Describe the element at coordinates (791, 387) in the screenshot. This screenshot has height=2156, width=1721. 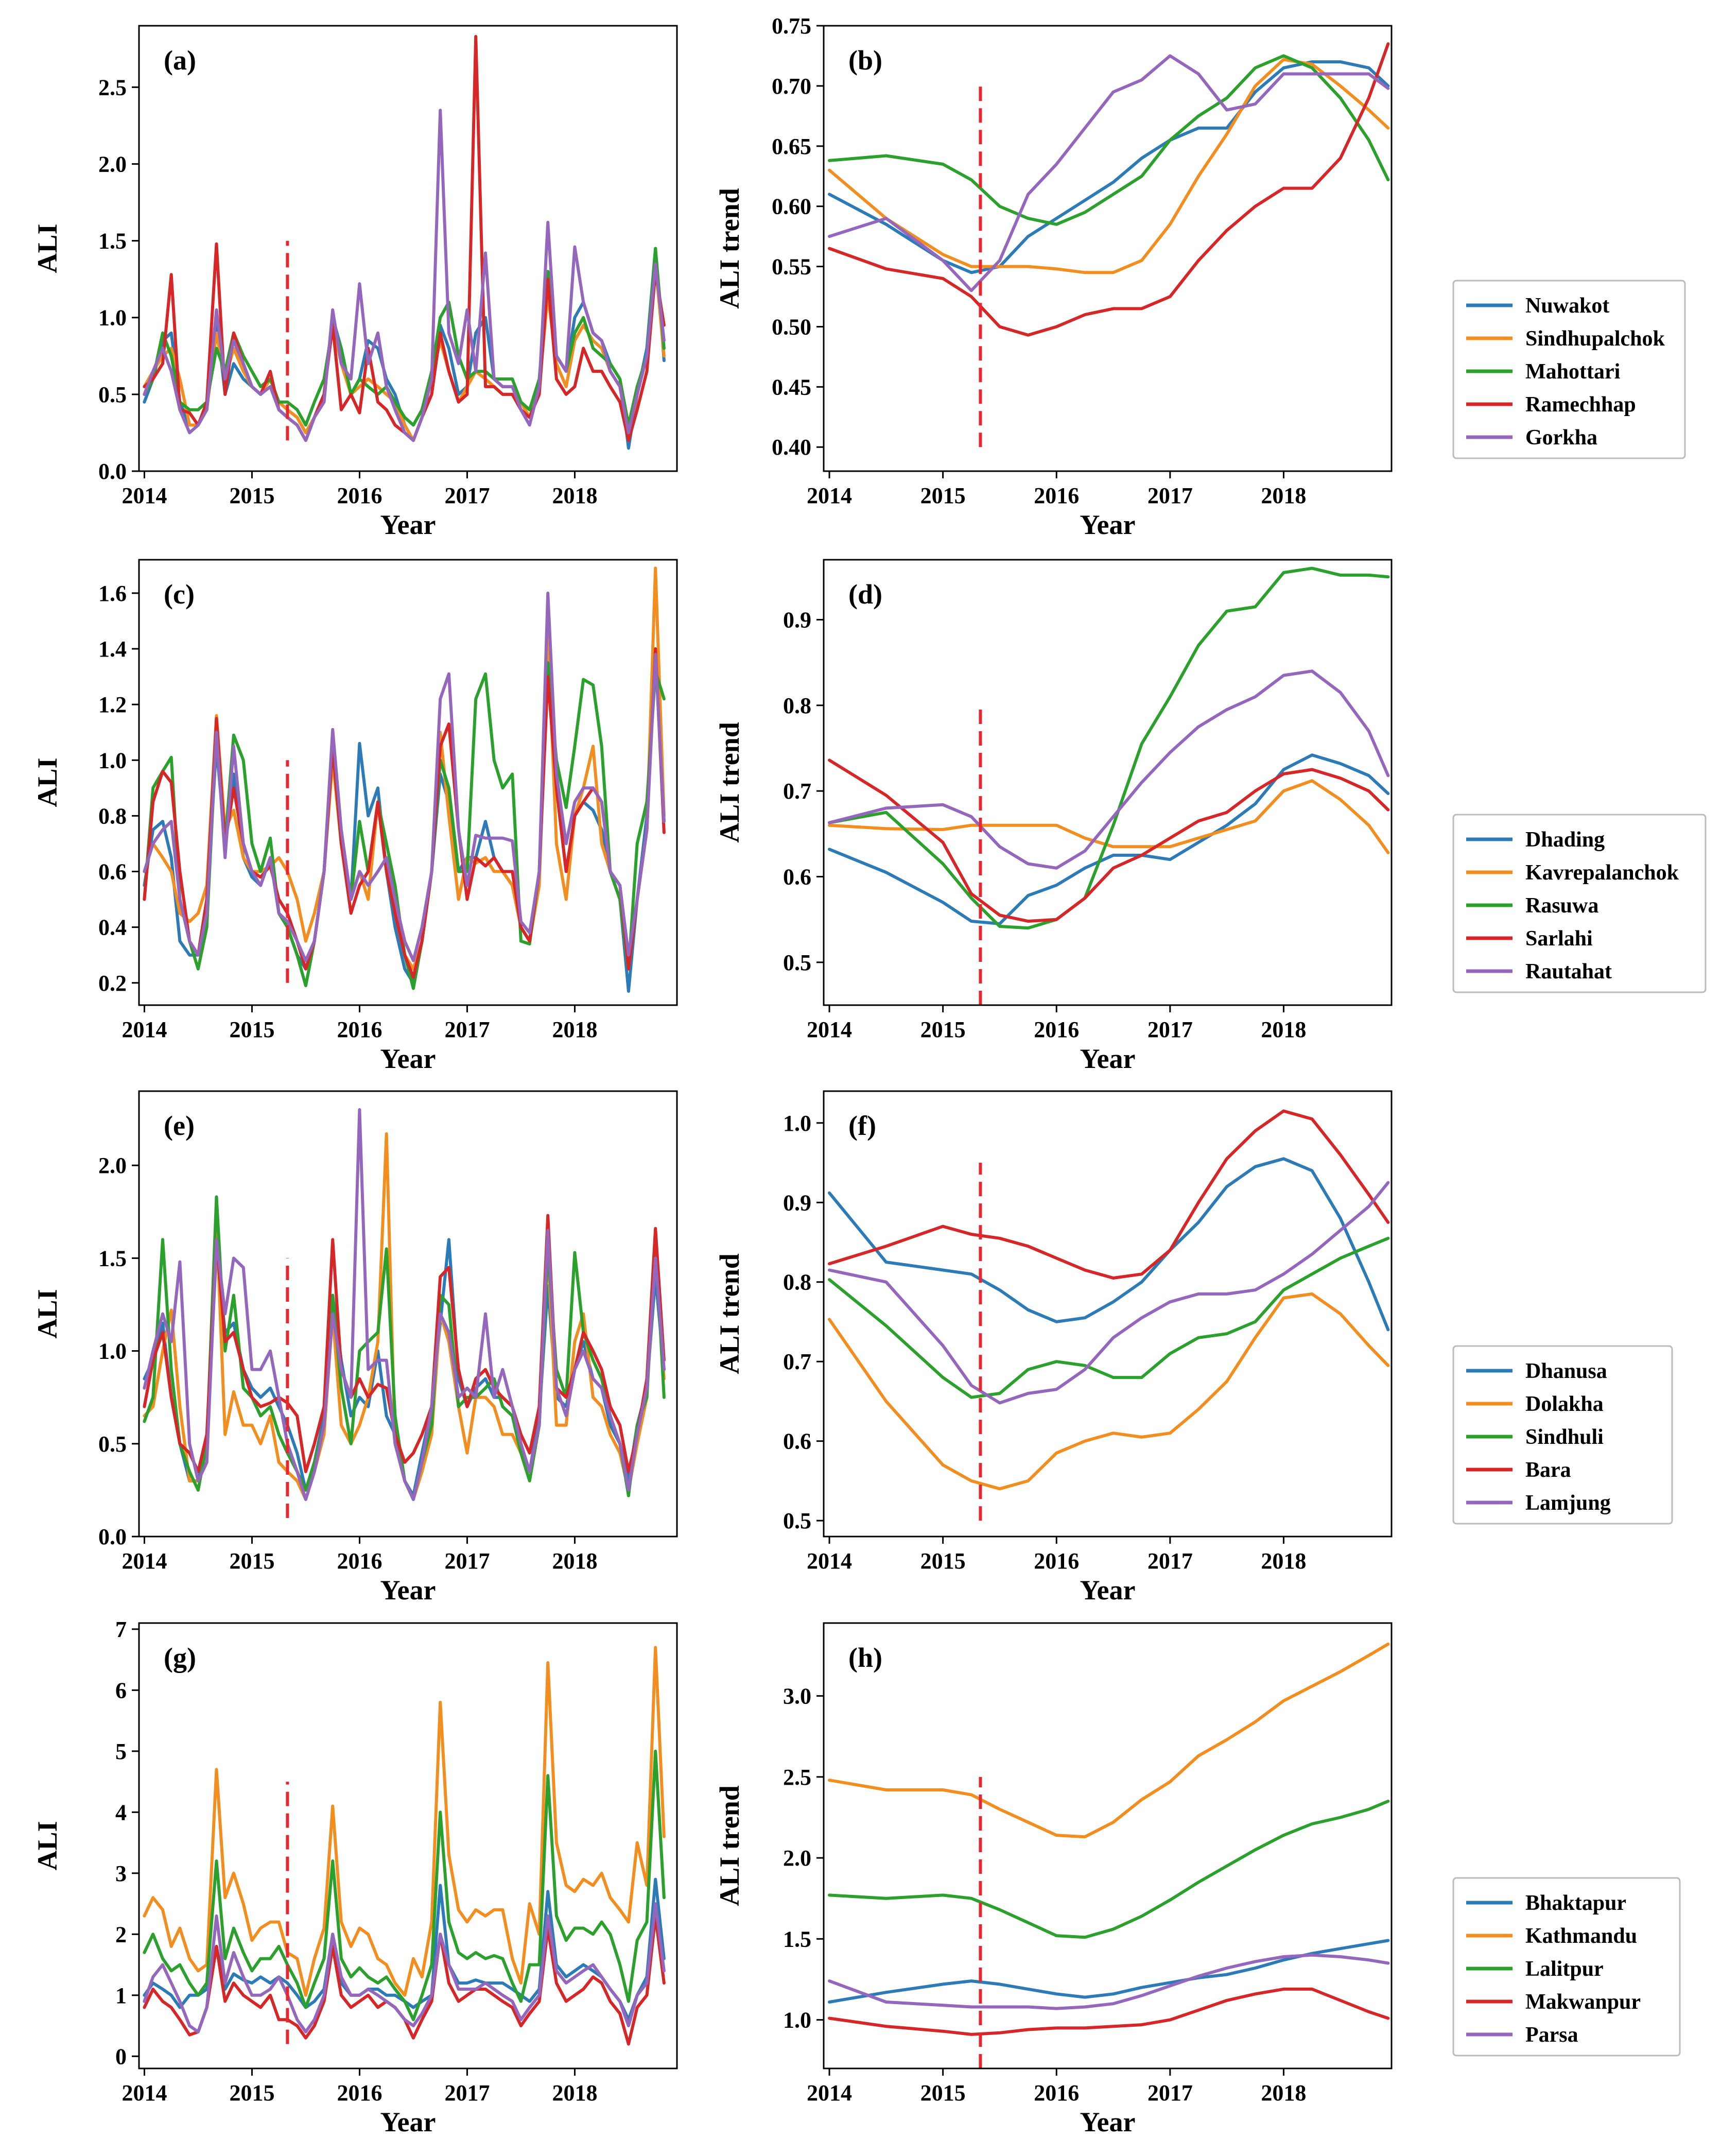
I see `y-tick-label: 0.45` at that location.